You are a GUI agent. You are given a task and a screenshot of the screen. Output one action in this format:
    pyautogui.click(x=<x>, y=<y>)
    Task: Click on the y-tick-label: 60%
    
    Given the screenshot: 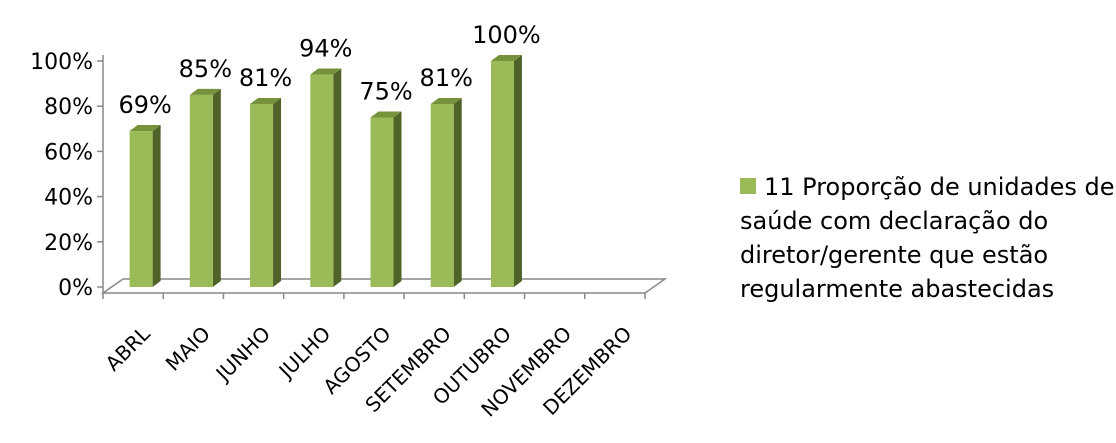 What is the action you would take?
    pyautogui.click(x=68, y=152)
    